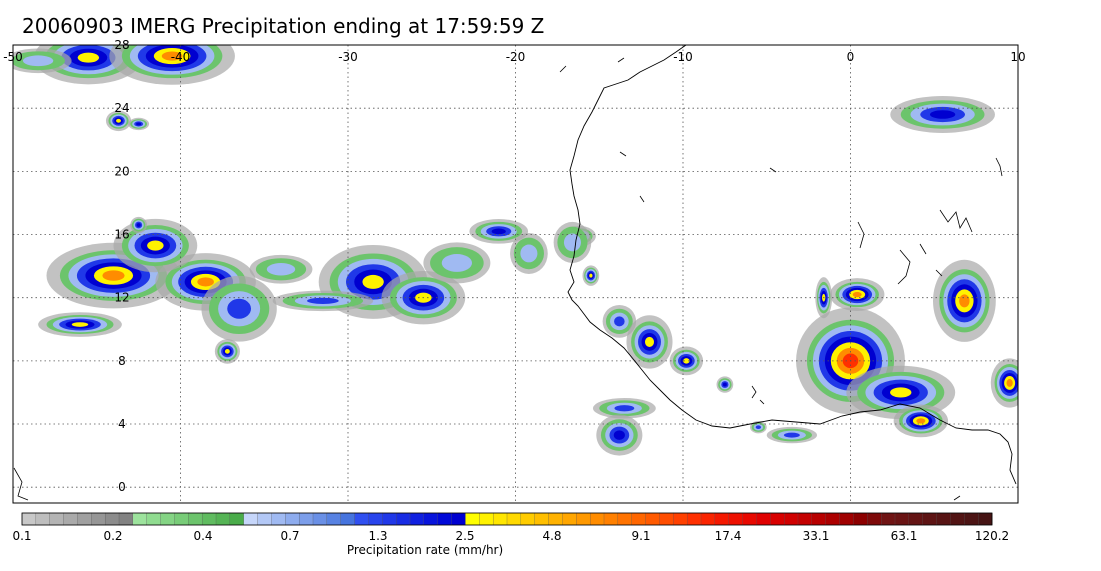 This screenshot has height=571, width=1101. What do you see at coordinates (425, 550) in the screenshot?
I see `colorbar-label: Precipitation rate (mm/hr)` at bounding box center [425, 550].